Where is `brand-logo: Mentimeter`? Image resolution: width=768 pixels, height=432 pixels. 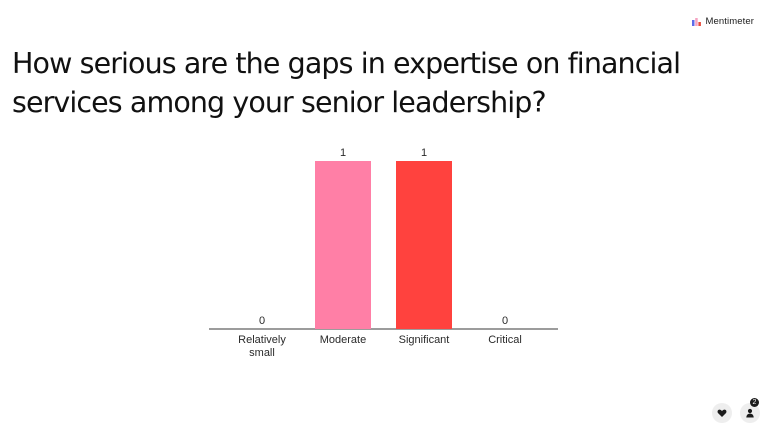
brand-logo: Mentimeter is located at coordinates (723, 21).